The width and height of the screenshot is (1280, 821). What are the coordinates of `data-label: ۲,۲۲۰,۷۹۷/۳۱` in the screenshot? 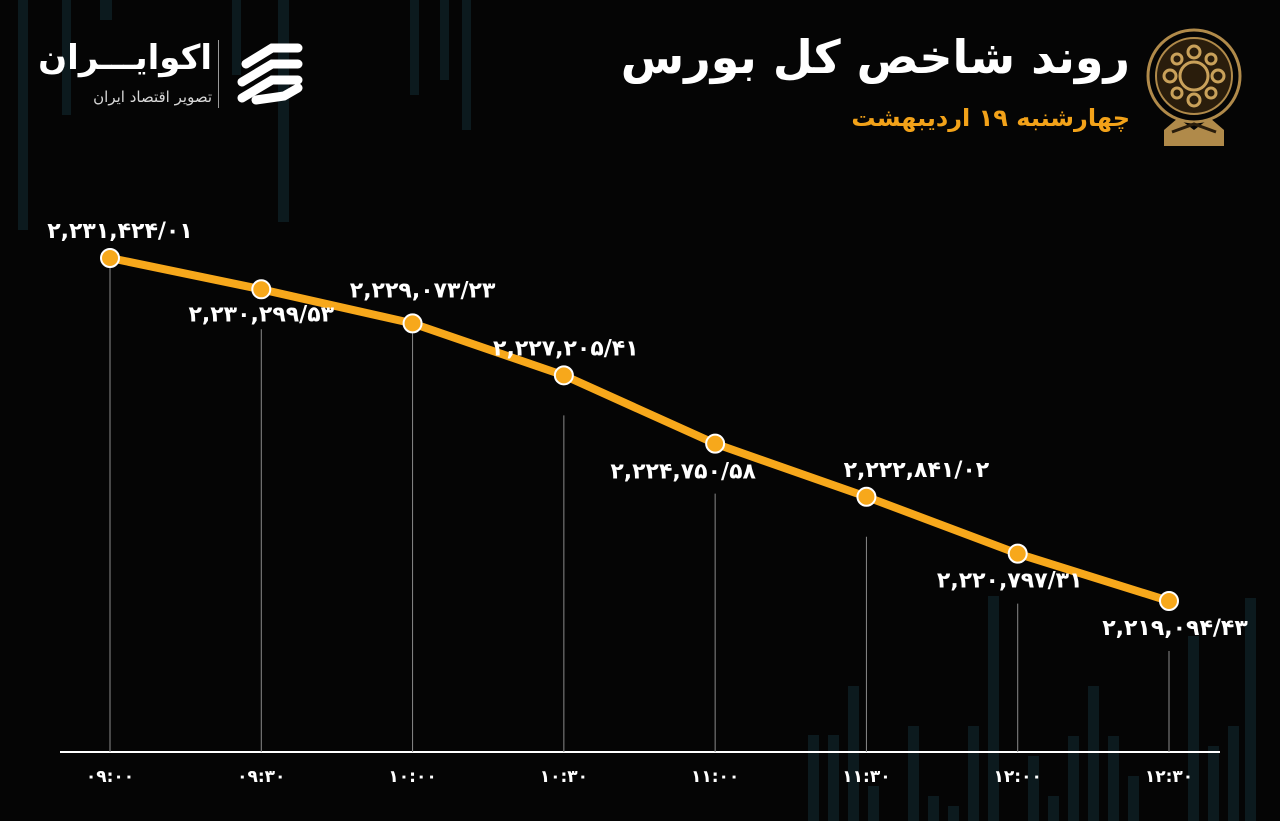 It's located at (1010, 581).